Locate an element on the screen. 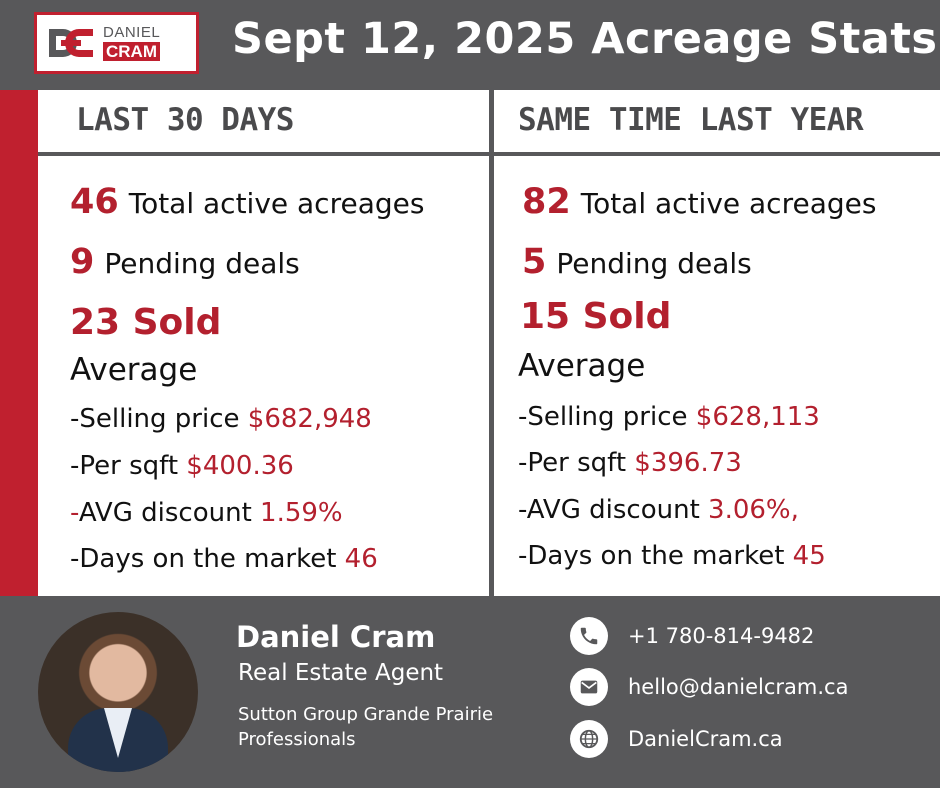 The image size is (940, 788). website-url: DanielCram.ca is located at coordinates (705, 739).